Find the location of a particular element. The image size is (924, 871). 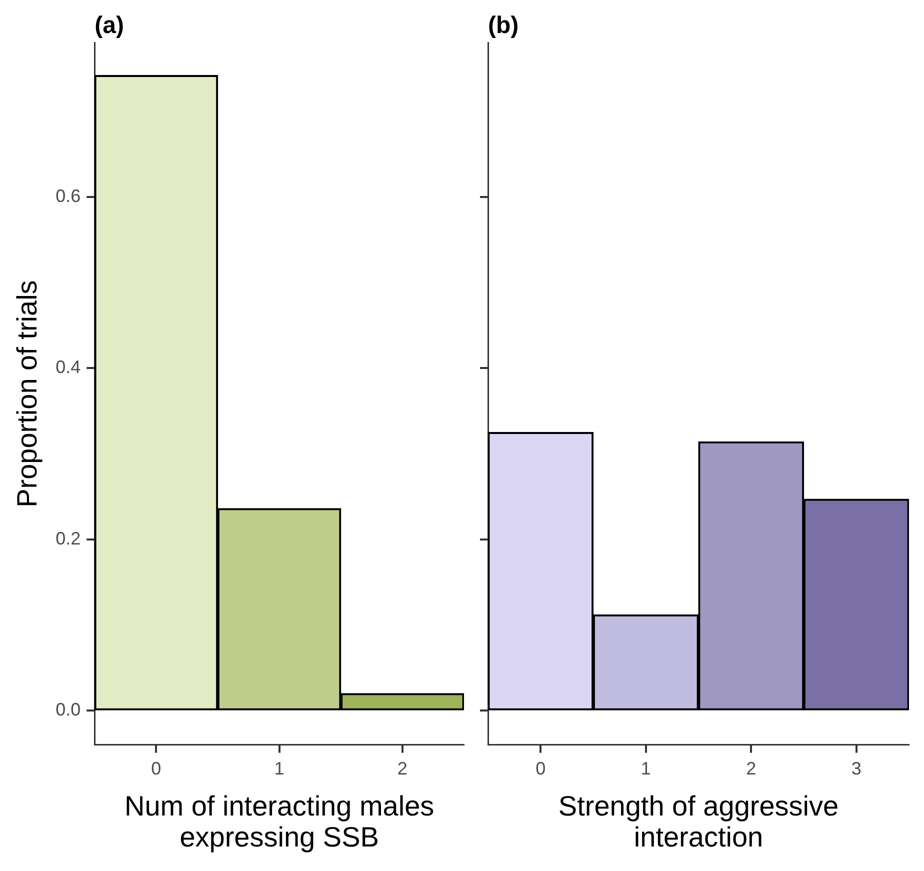

y-axis-title: Proportion of trials is located at coordinates (27, 394).